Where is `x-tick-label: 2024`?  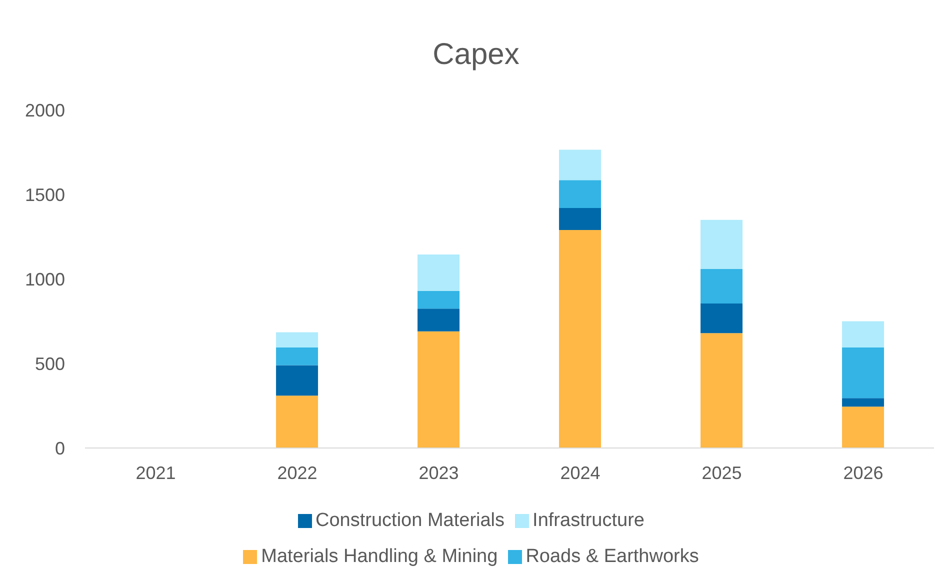 x-tick-label: 2024 is located at coordinates (580, 472).